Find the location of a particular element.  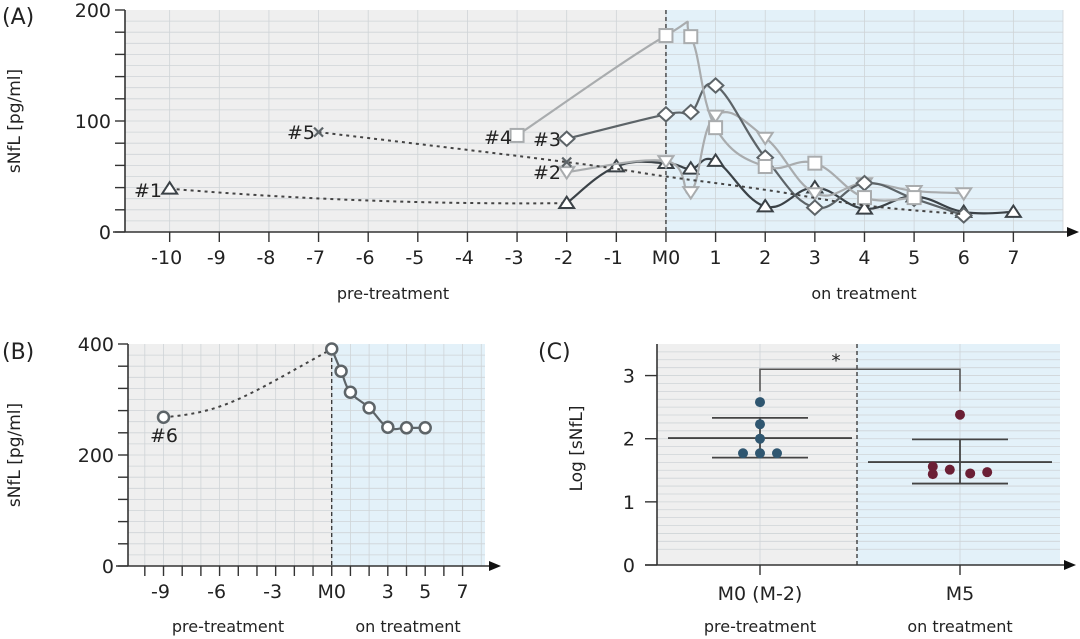

series-5: #5 is located at coordinates (625, 169).